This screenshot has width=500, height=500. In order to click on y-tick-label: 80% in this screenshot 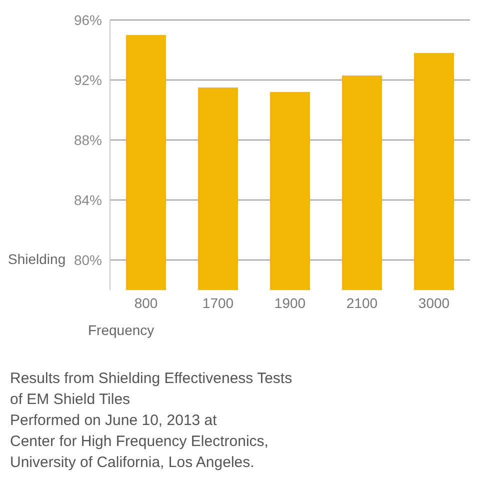, I will do `click(88, 260)`.